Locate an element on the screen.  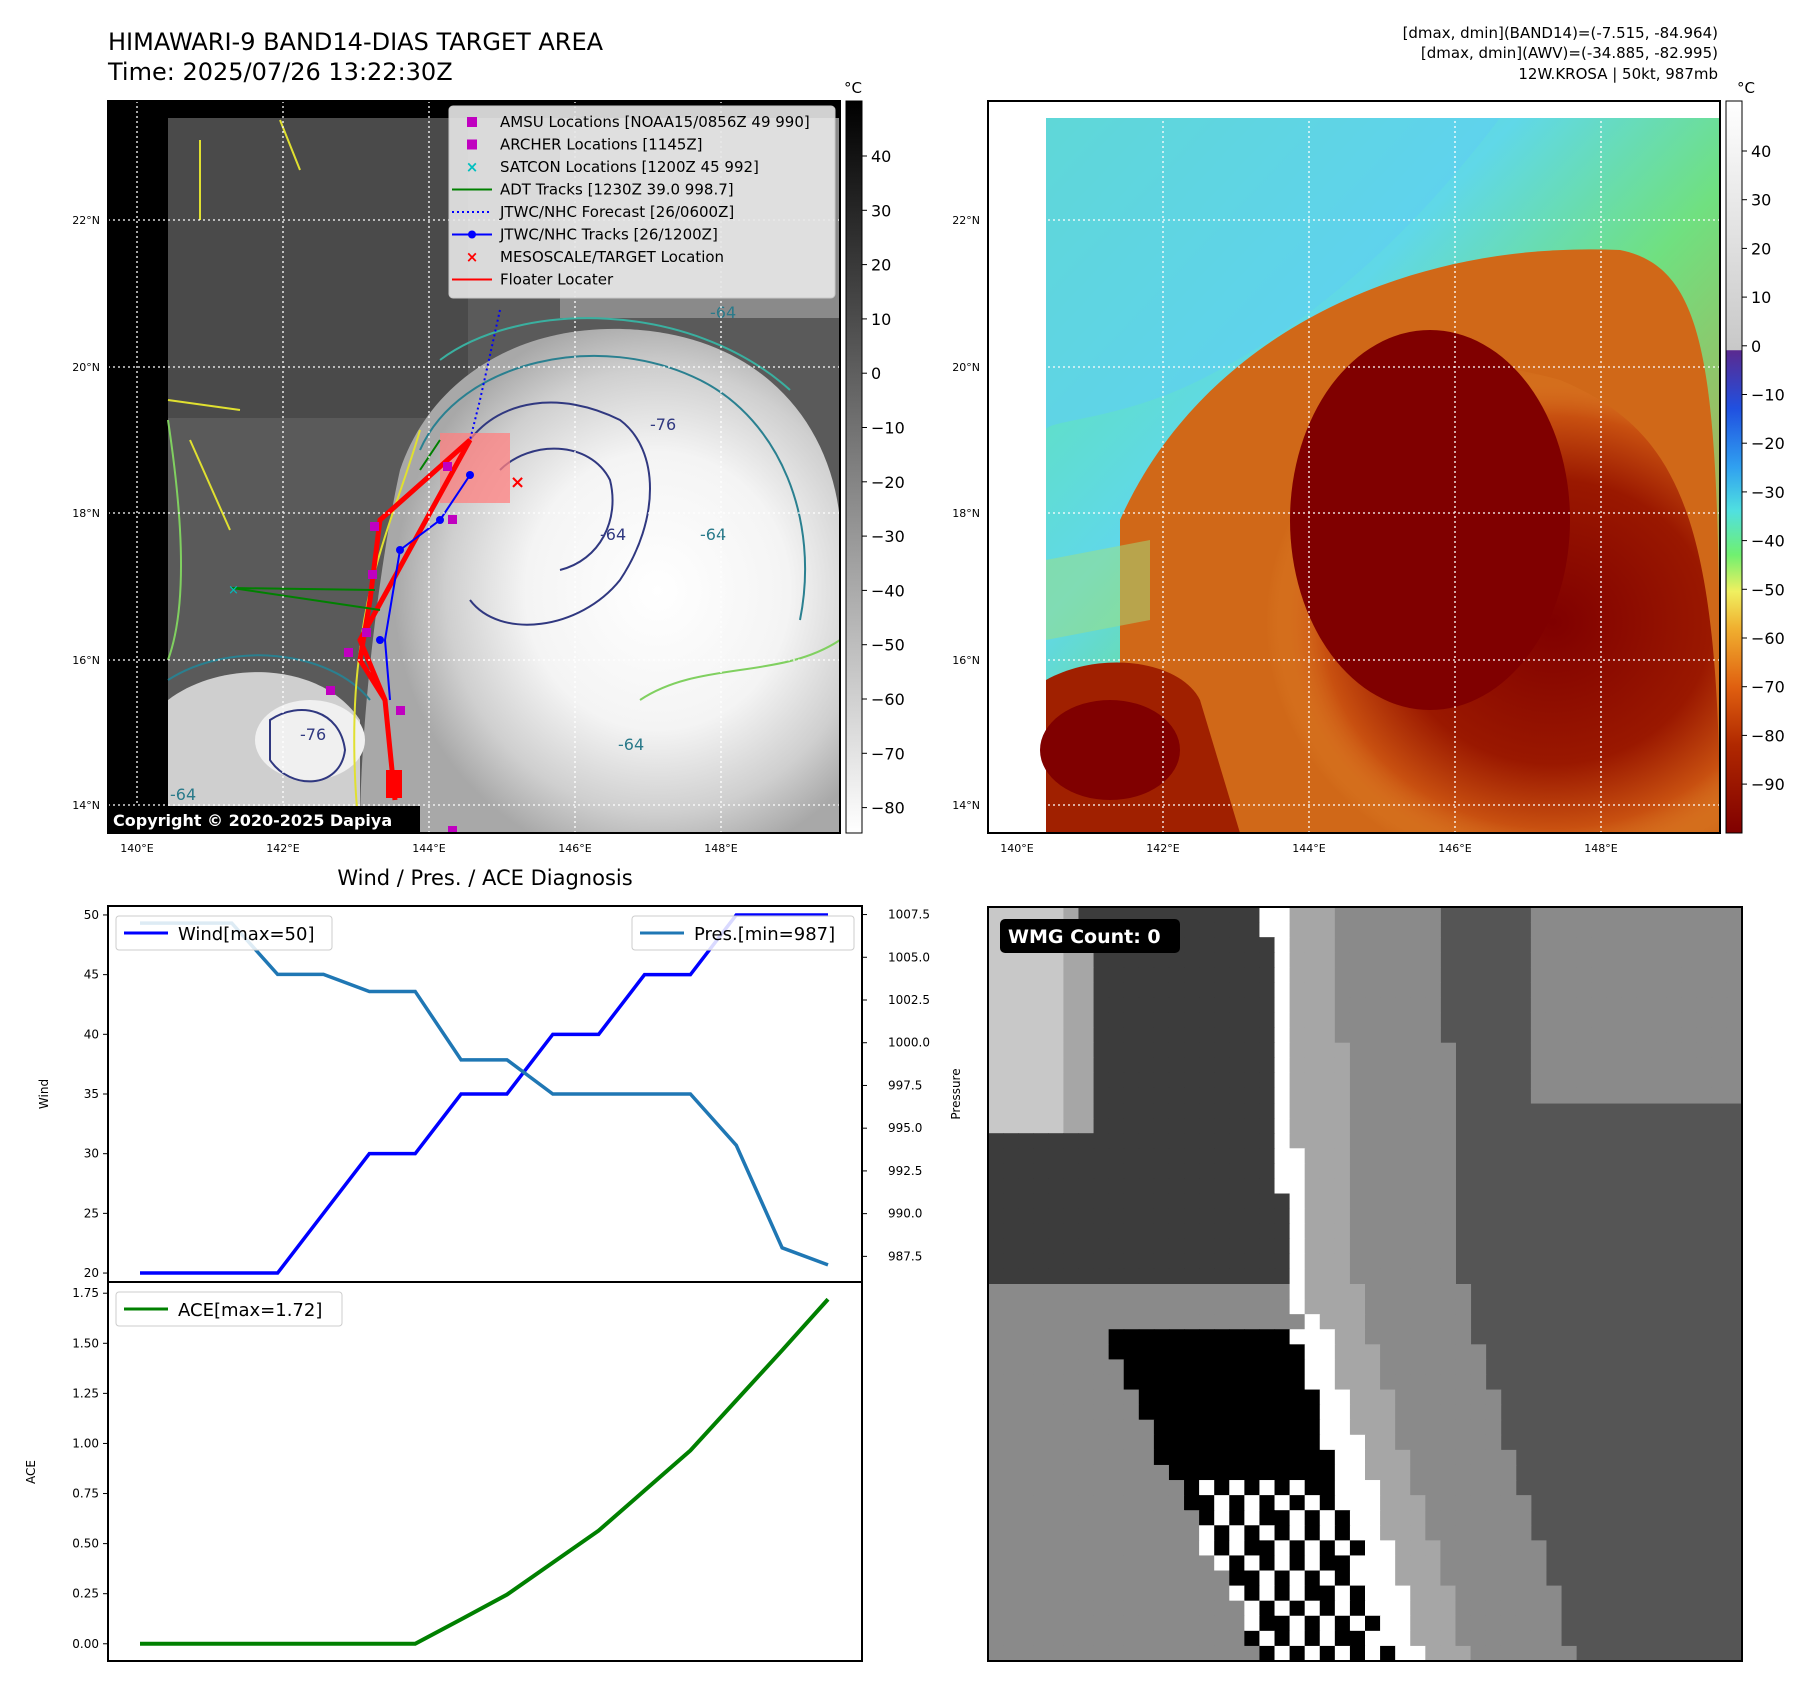
pressure-tick-label: 995.0 is located at coordinates (905, 1128).